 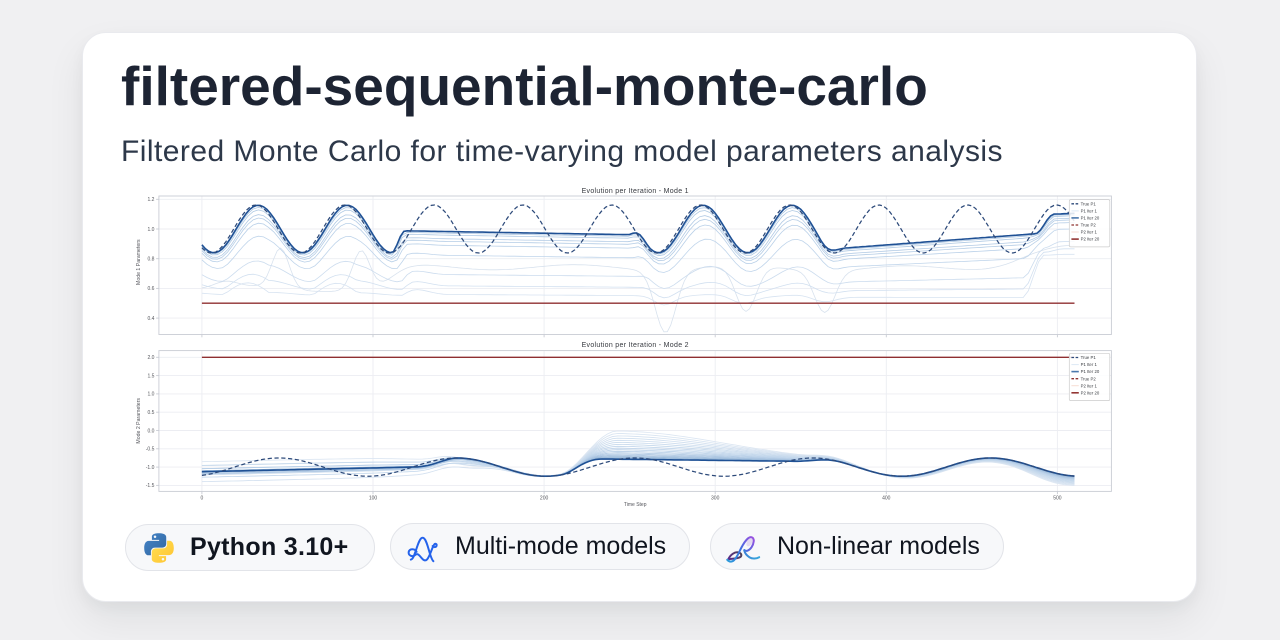 I want to click on svg-text:Evolution per Iteration - Mode: Evolution per Iteration - Mode 2, so click(x=635, y=345).